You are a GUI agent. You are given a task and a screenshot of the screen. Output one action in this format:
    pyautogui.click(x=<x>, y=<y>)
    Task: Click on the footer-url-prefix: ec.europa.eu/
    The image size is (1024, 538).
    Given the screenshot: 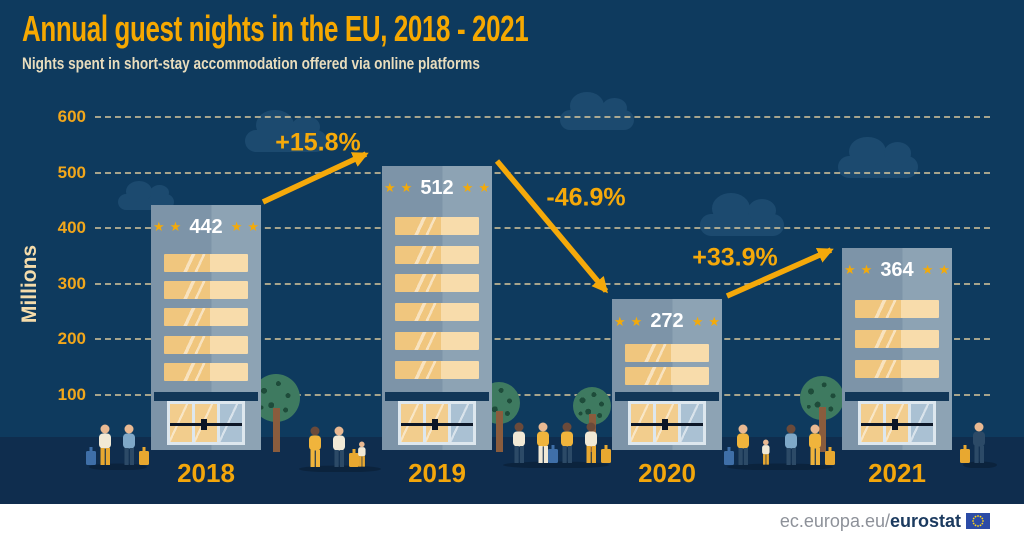 What is the action you would take?
    pyautogui.click(x=834, y=520)
    